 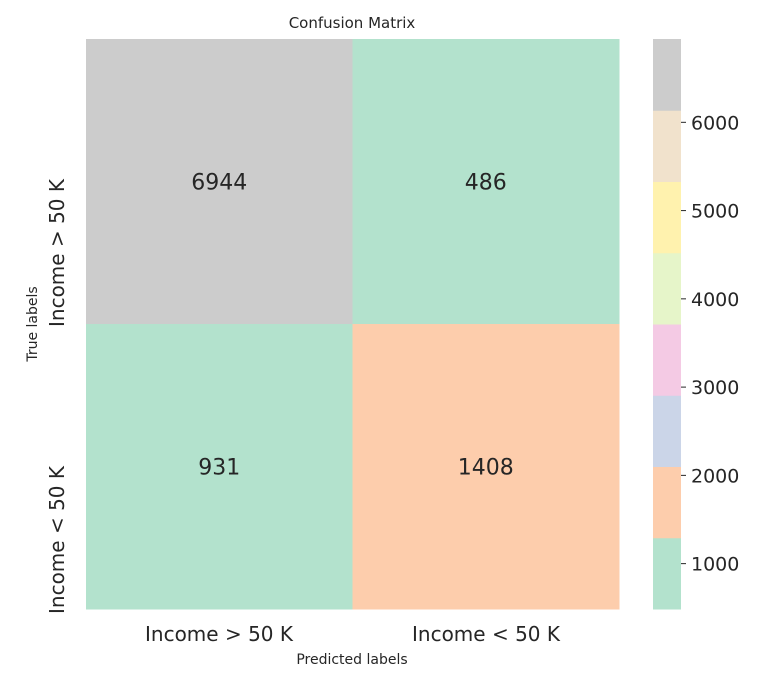 I want to click on cell-value-label: 6944, so click(x=219, y=183).